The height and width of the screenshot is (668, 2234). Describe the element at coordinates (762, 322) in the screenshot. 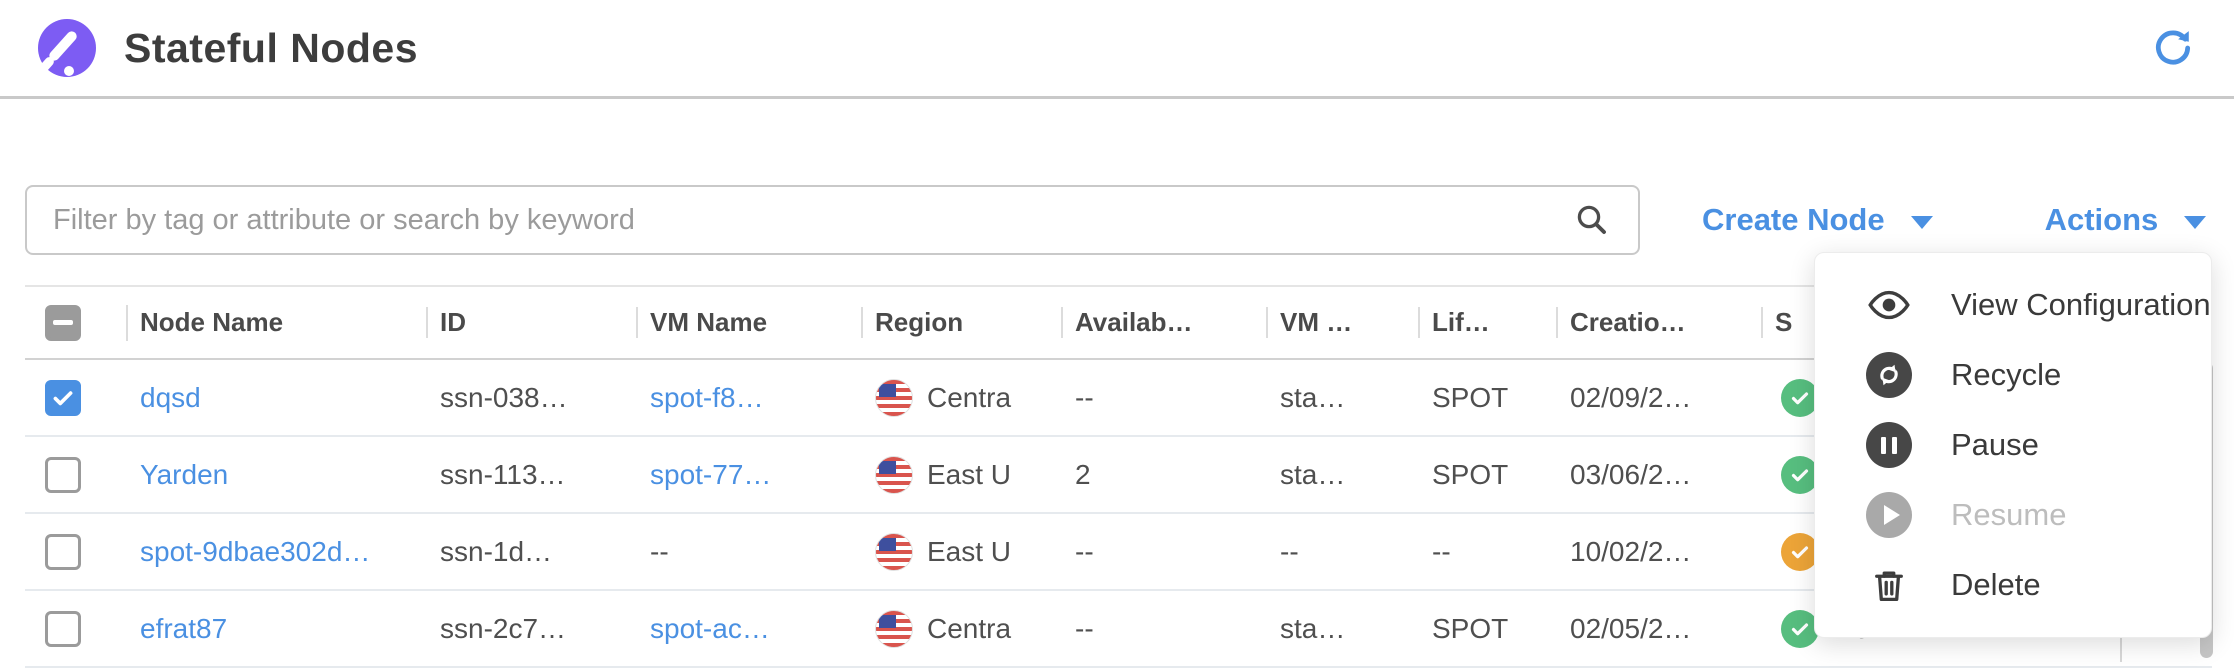

I see `column-header-vm-name: VM Name` at that location.